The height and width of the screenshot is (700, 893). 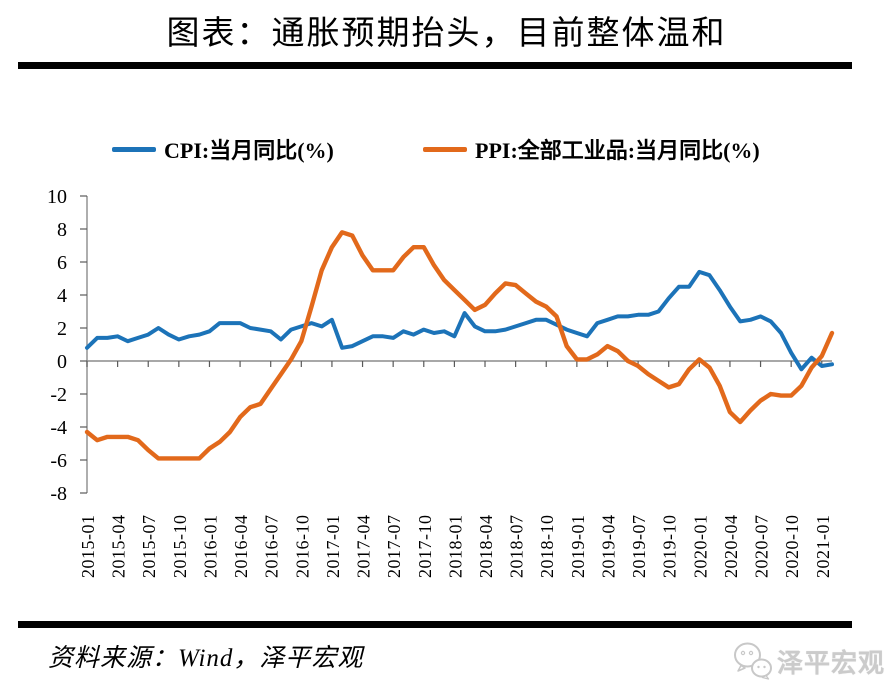 What do you see at coordinates (823, 547) in the screenshot?
I see `svg-text: 2021-01` at bounding box center [823, 547].